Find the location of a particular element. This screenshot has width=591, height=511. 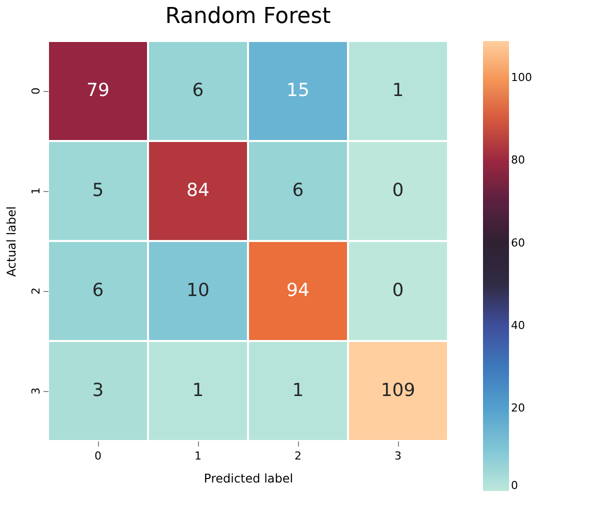

x-axis-title: Predicted label is located at coordinates (249, 479).